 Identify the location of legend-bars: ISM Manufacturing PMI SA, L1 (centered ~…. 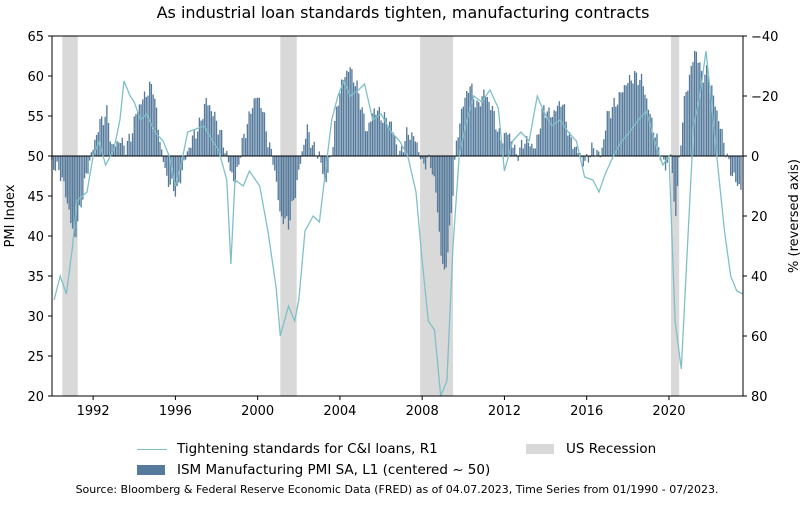
(313, 470).